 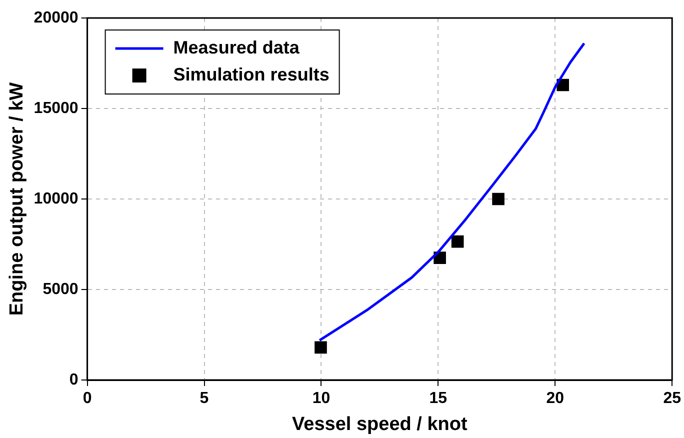 What do you see at coordinates (380, 424) in the screenshot?
I see `x-axis-title: Vessel speed / knot` at bounding box center [380, 424].